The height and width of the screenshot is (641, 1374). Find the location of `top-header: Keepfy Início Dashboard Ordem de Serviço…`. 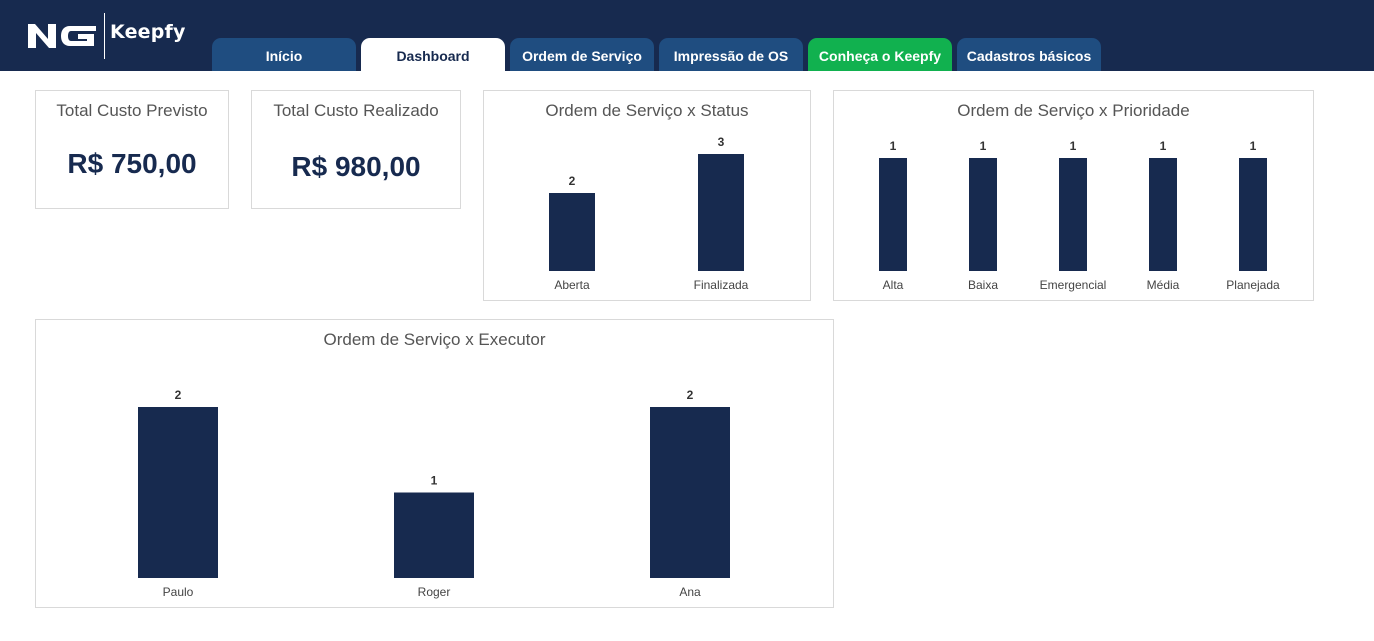

top-header: Keepfy Início Dashboard Ordem de Serviço… is located at coordinates (687, 35).